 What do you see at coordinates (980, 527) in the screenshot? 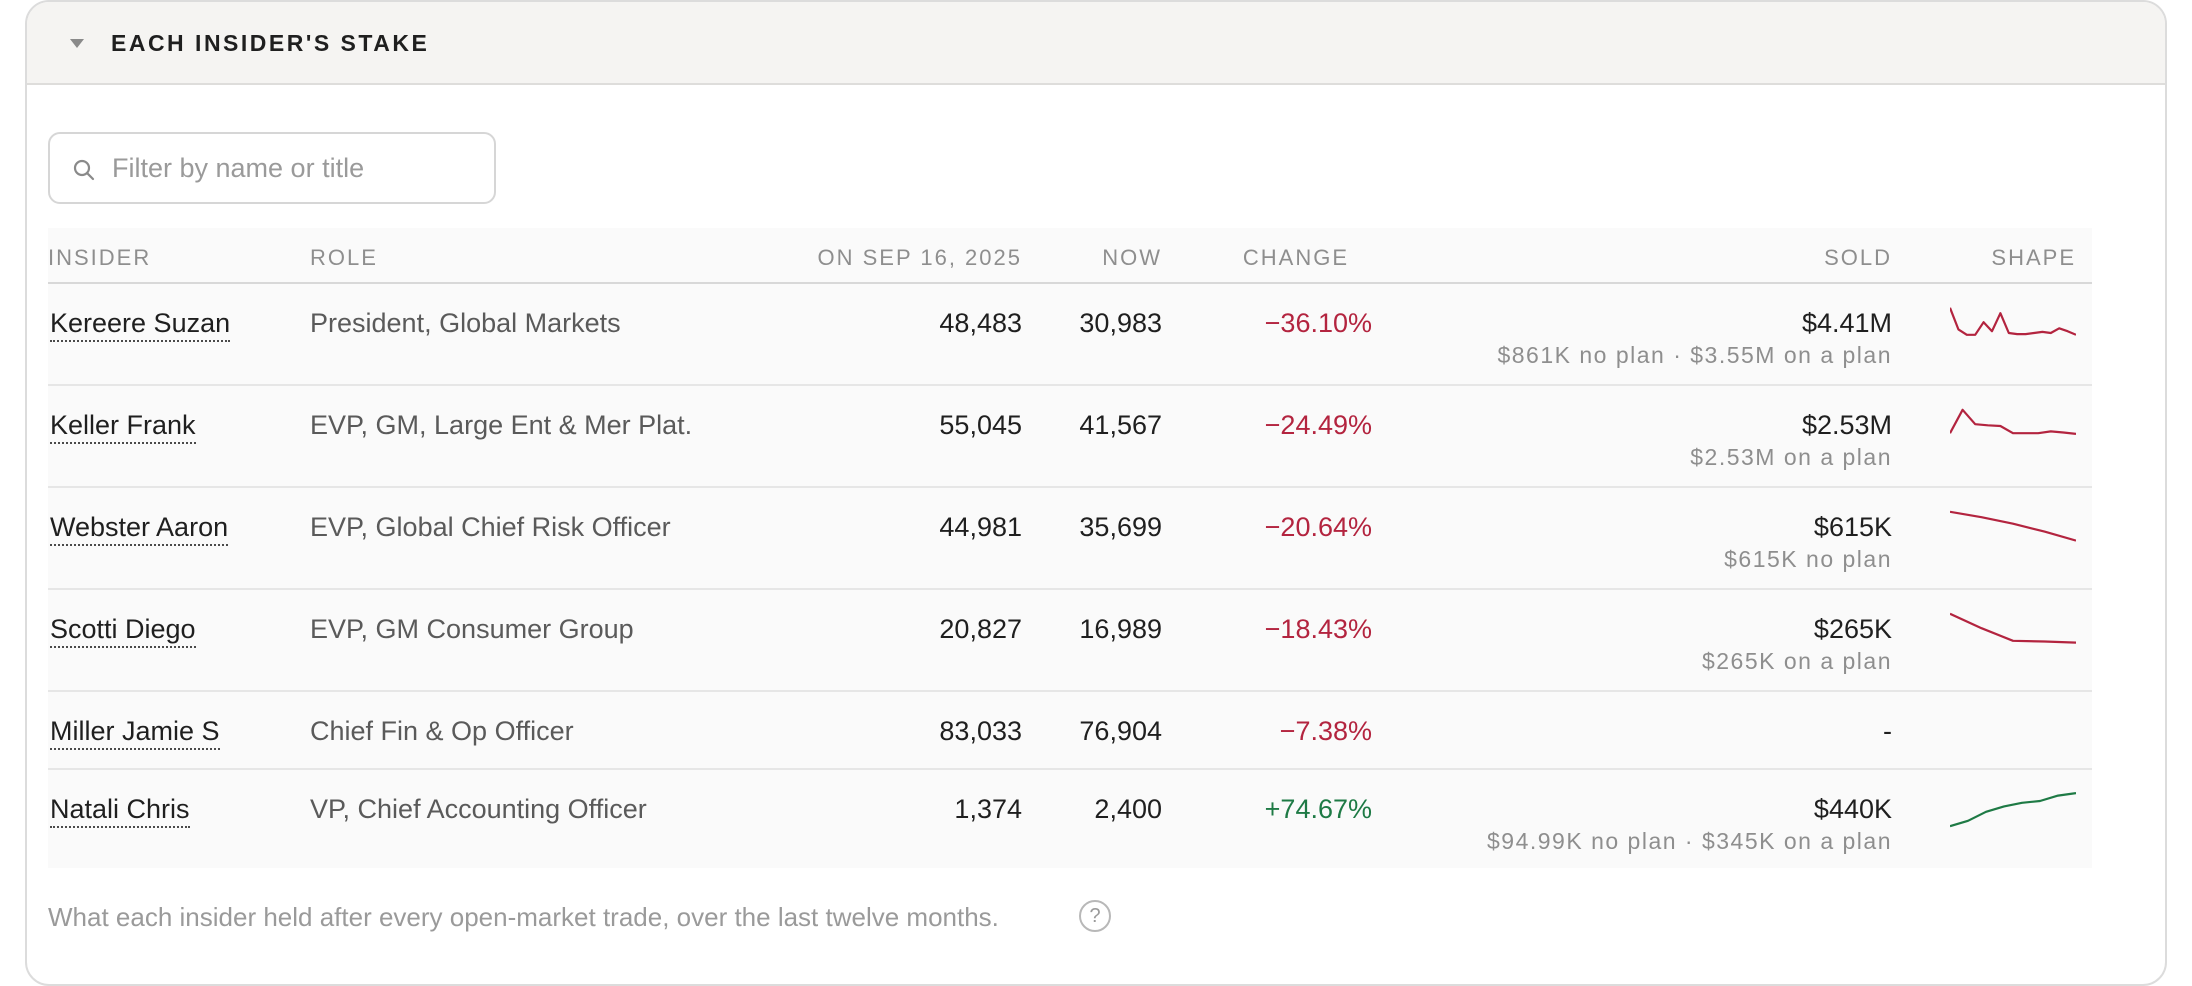
I see `holding-on-date: 44,981` at bounding box center [980, 527].